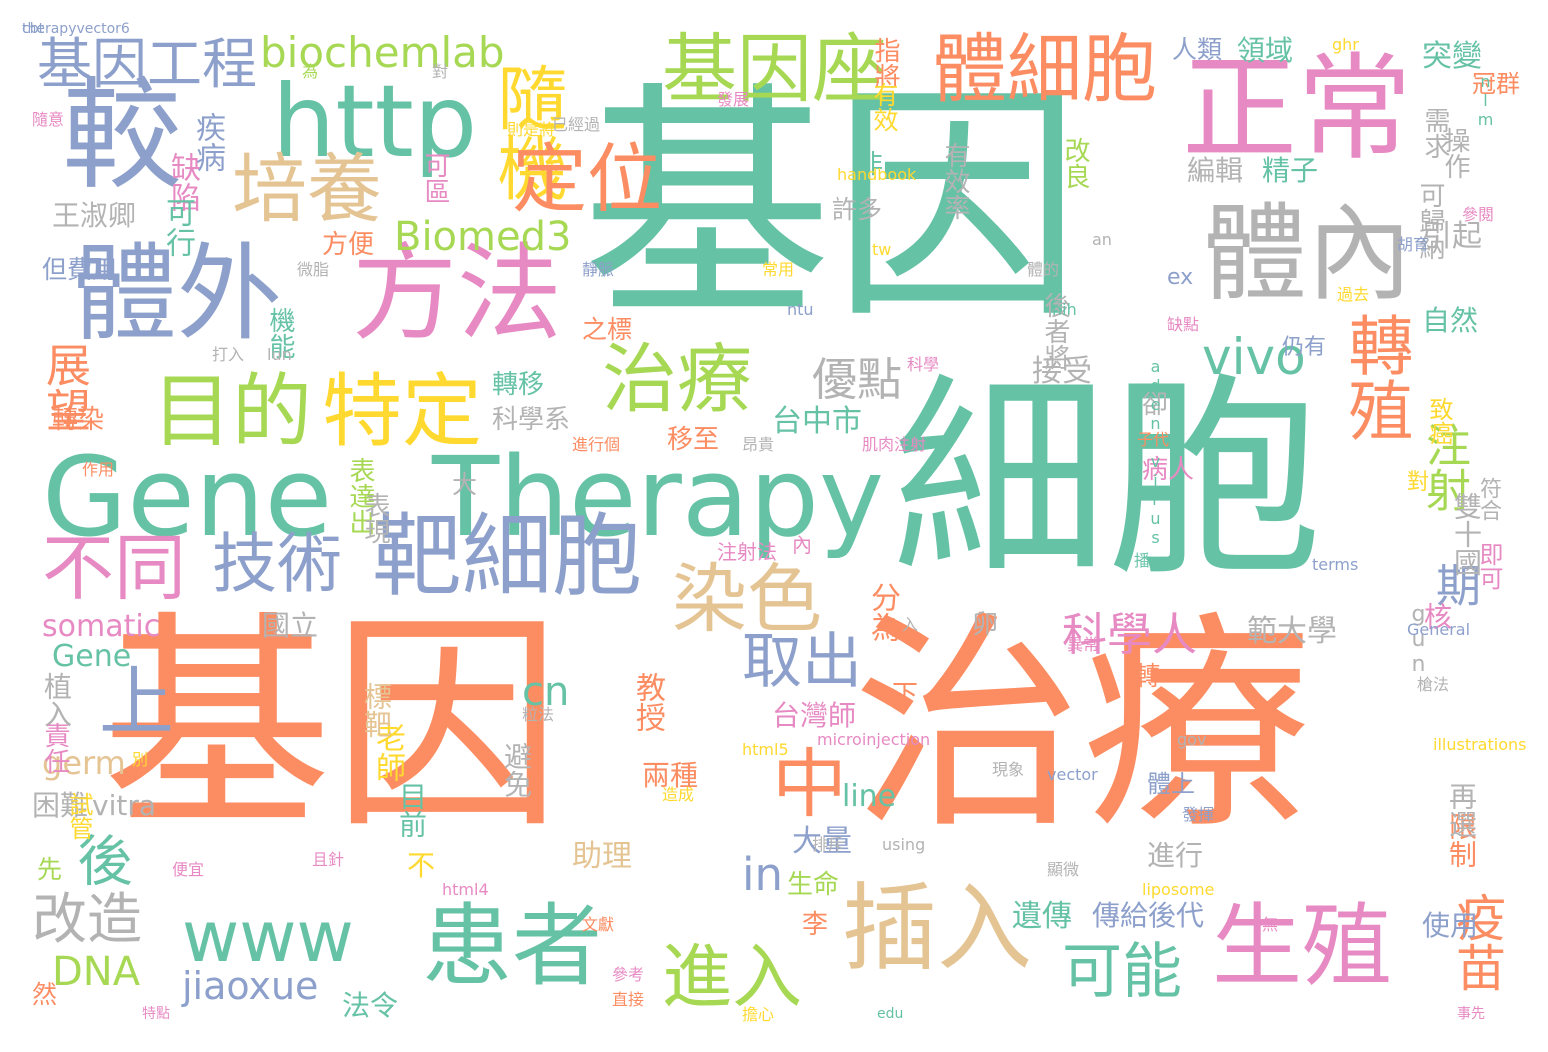 The width and height of the screenshot is (1548, 1052). I want to click on word-cloud-term: 較, so click(122, 136).